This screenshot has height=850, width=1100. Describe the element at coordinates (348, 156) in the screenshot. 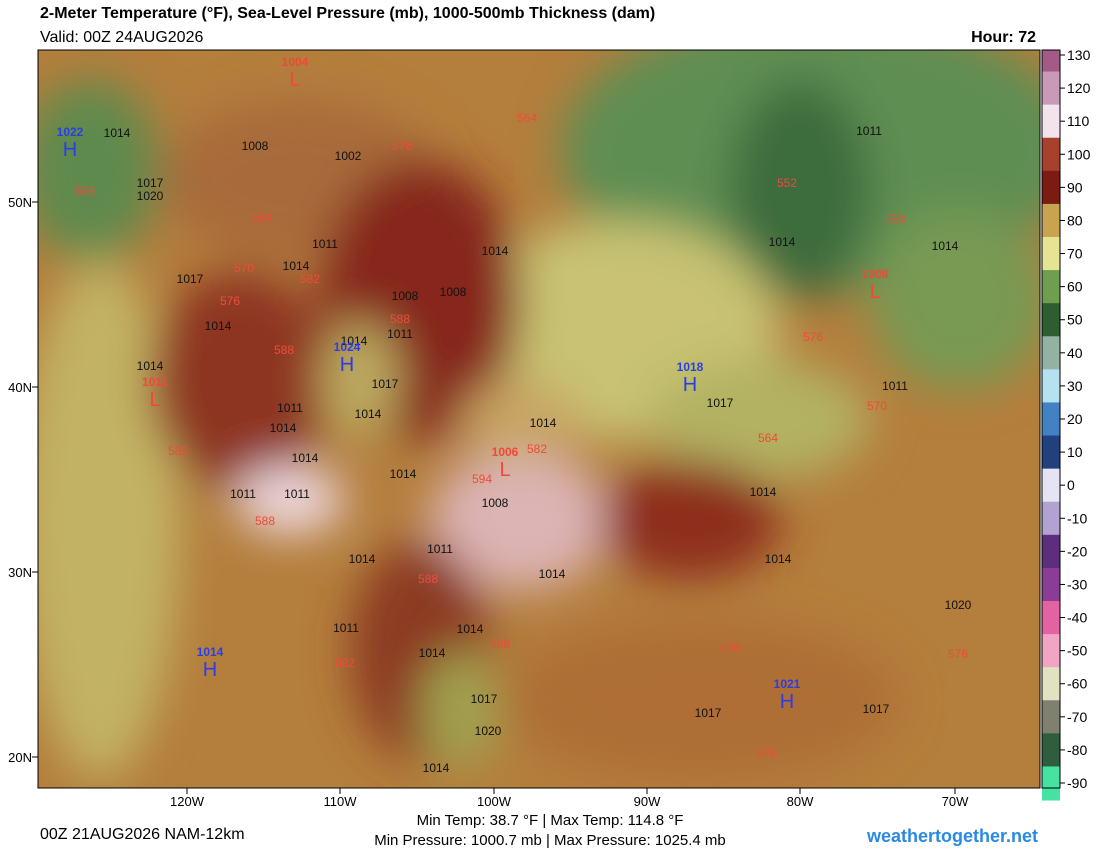

I see `isobar-label: 1002` at that location.